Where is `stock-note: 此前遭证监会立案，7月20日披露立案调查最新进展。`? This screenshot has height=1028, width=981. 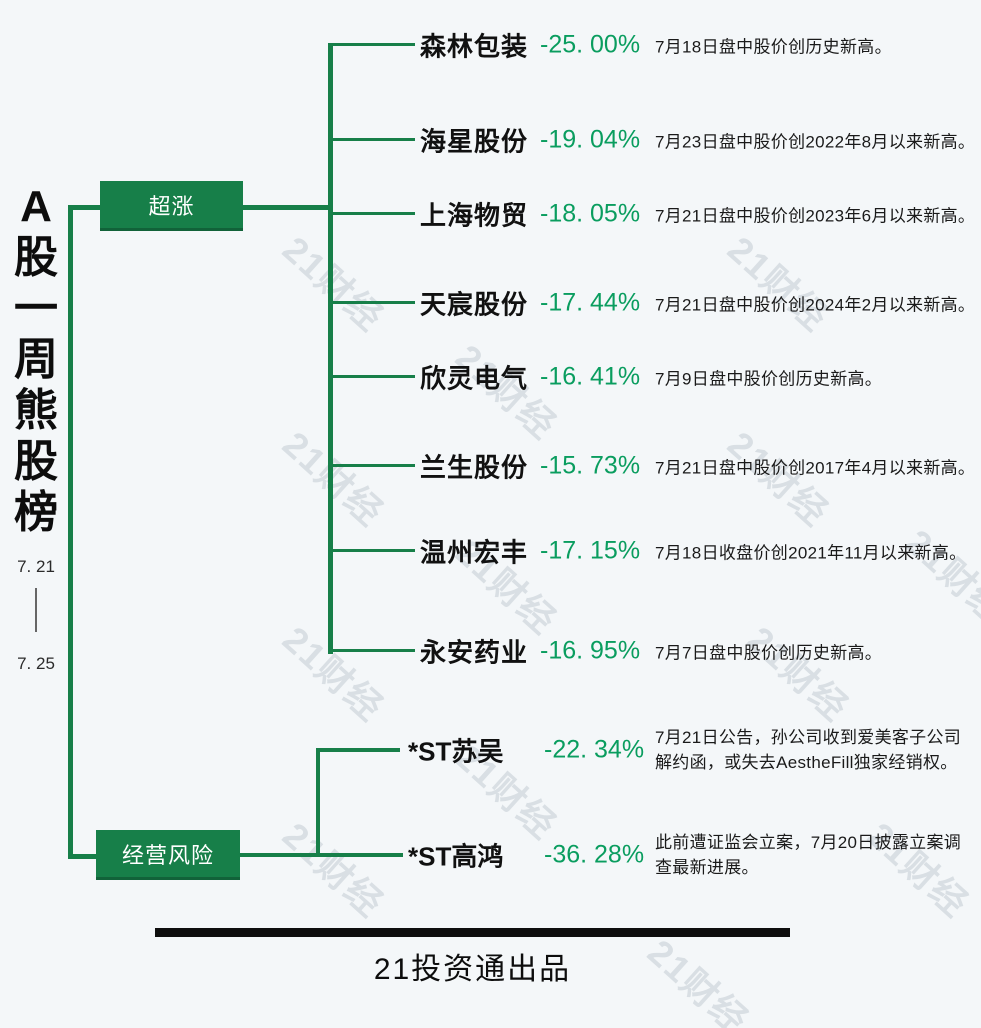
stock-note: 此前遭证监会立案，7月20日披露立案调查最新进展。 is located at coordinates (808, 855).